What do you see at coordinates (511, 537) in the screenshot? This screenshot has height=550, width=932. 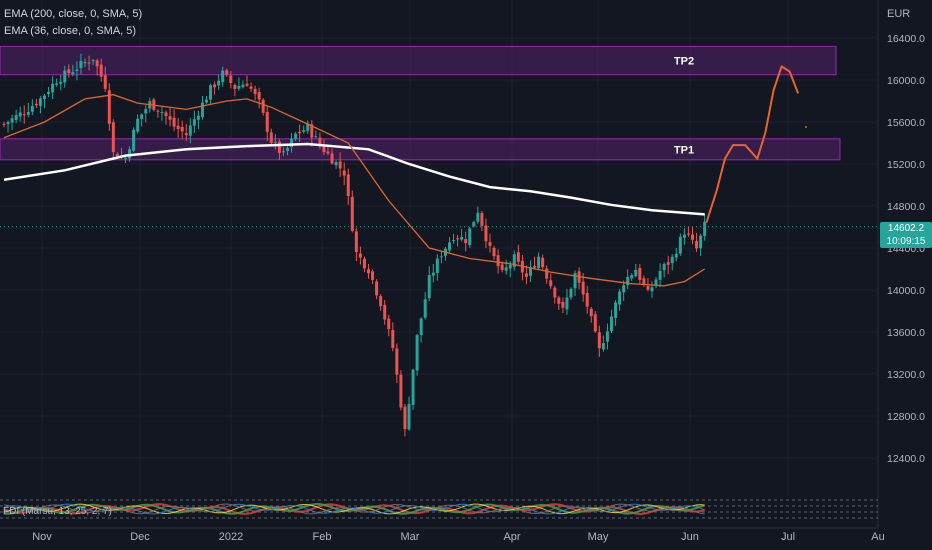 I see `time-tick-label: Apr` at bounding box center [511, 537].